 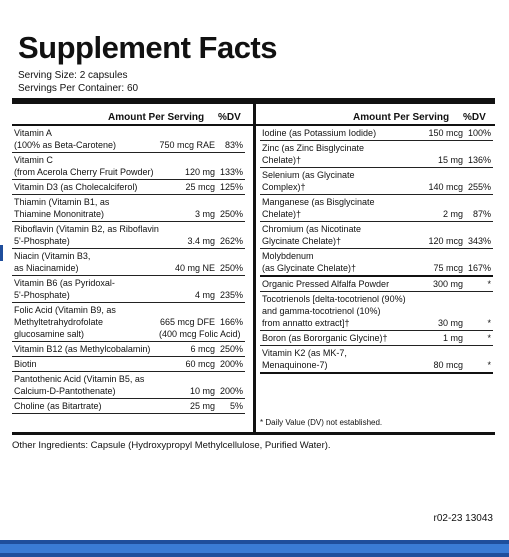 What do you see at coordinates (448, 365) in the screenshot?
I see `amount-per-serving: 80 mcg` at bounding box center [448, 365].